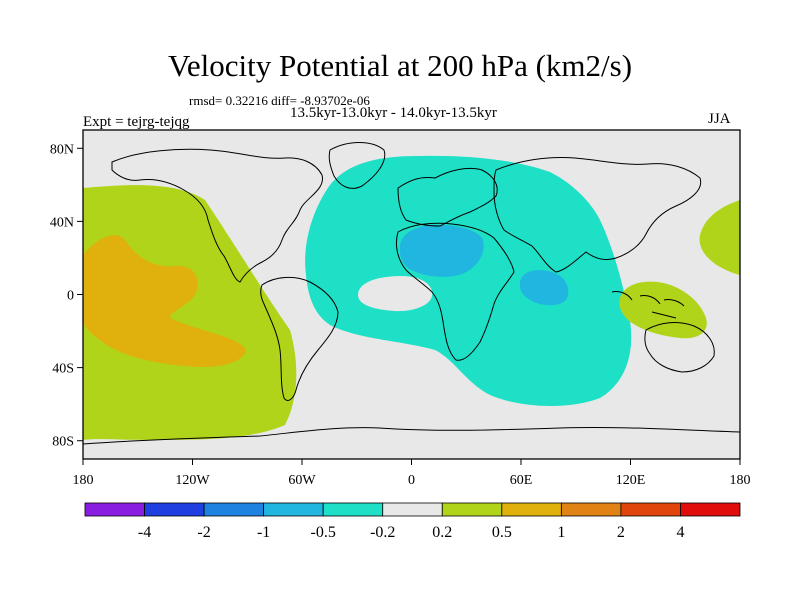 The height and width of the screenshot is (600, 800). Describe the element at coordinates (66, 296) in the screenshot. I see `latitude-axis: 80N 40N 0 40S 80S` at that location.